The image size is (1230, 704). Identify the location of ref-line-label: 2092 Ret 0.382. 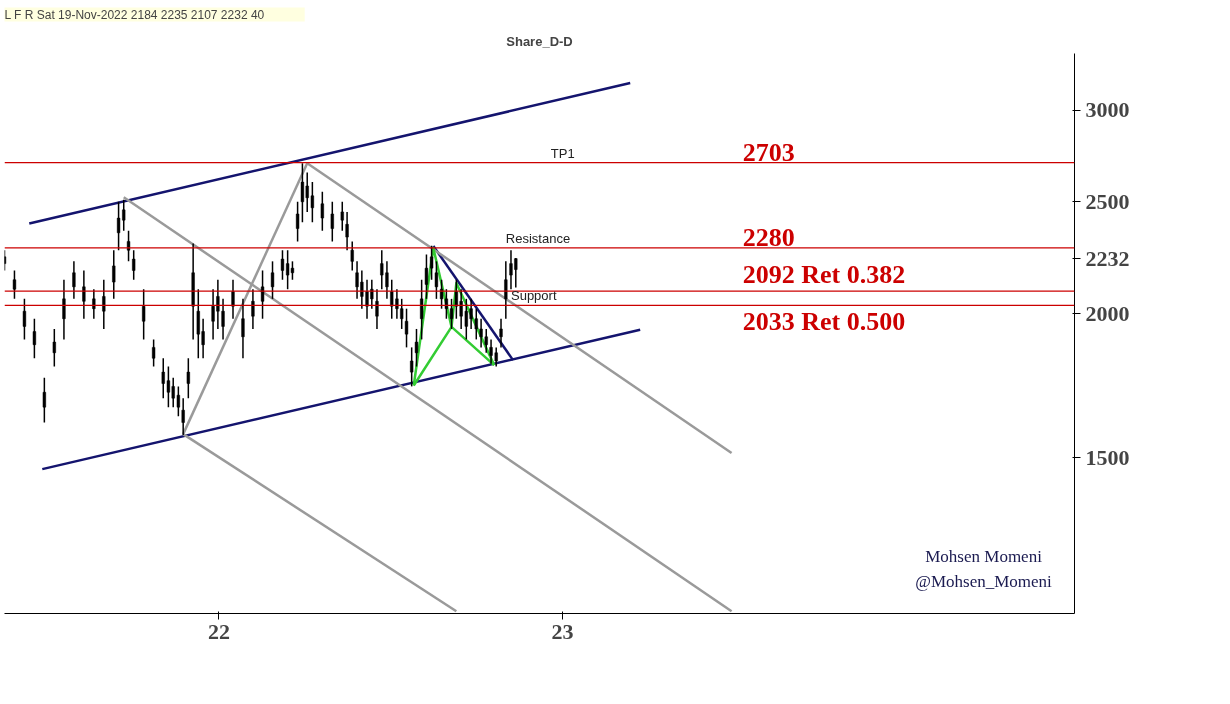
(824, 275).